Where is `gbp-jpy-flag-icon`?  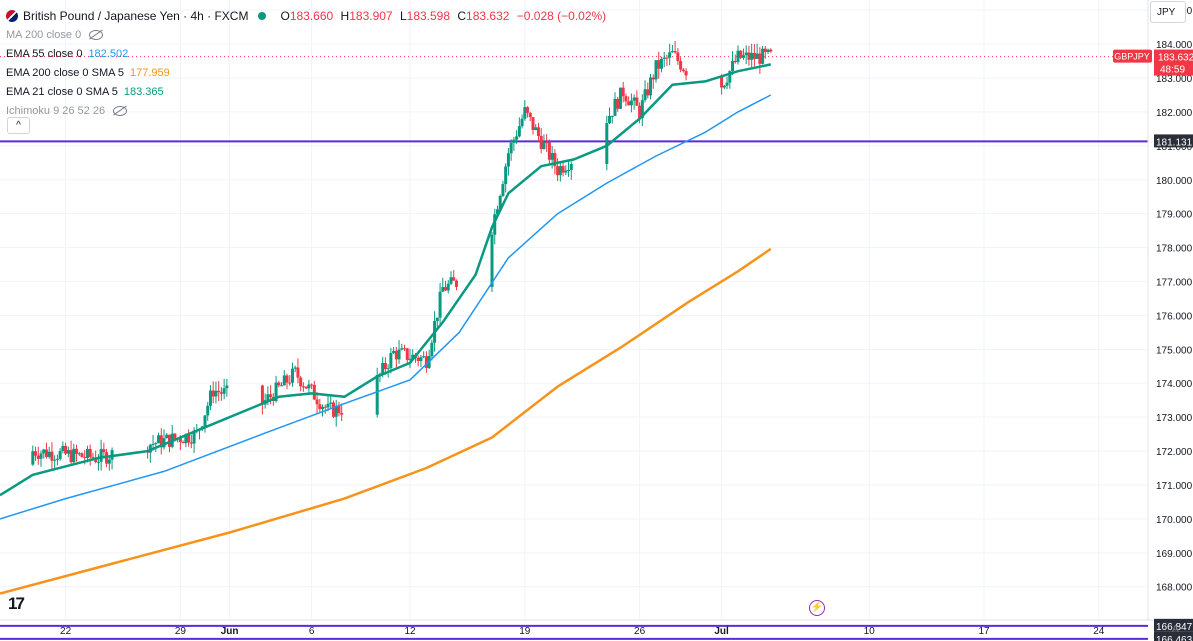
gbp-jpy-flag-icon is located at coordinates (12, 15).